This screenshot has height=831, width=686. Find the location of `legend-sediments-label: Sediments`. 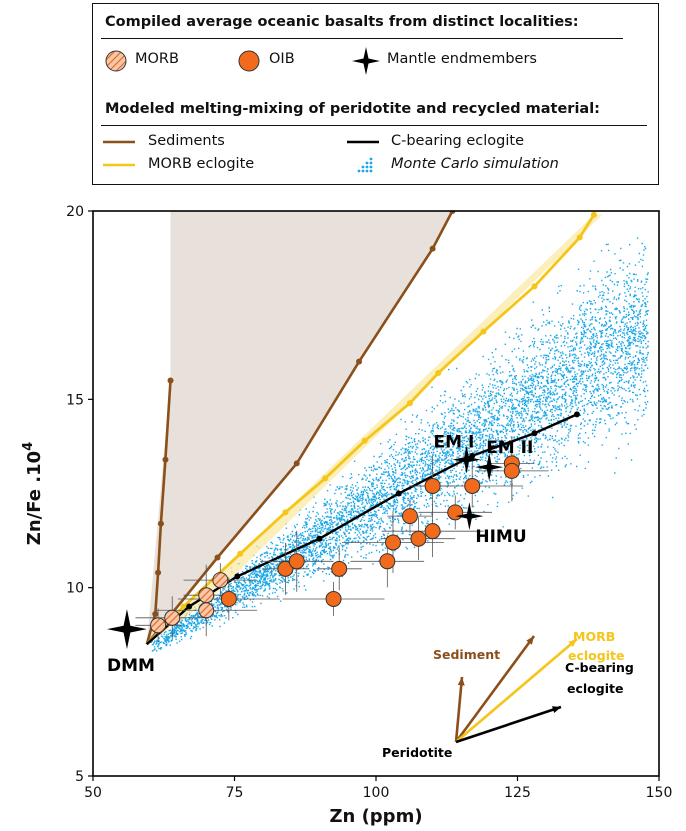

legend-sediments-label: Sediments is located at coordinates (186, 141).